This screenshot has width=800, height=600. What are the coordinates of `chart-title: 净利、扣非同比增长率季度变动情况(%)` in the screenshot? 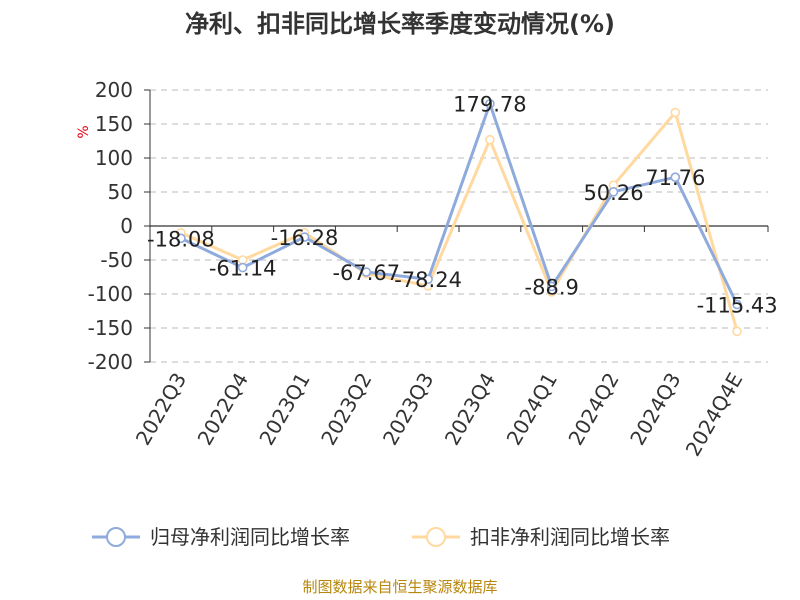 It's located at (400, 24).